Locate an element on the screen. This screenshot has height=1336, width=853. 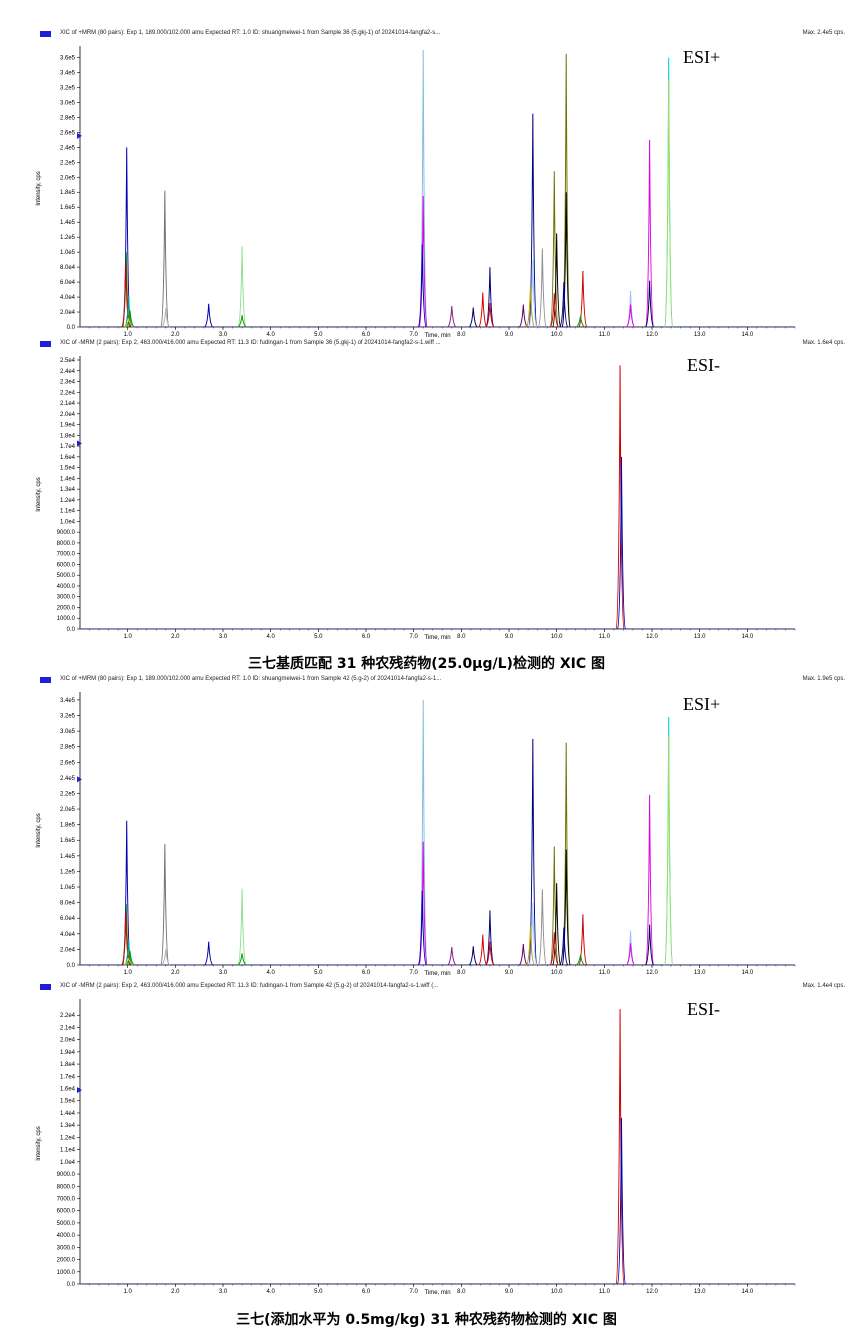
y-tick-label: 1.5e4 is located at coordinates (68, 1102).